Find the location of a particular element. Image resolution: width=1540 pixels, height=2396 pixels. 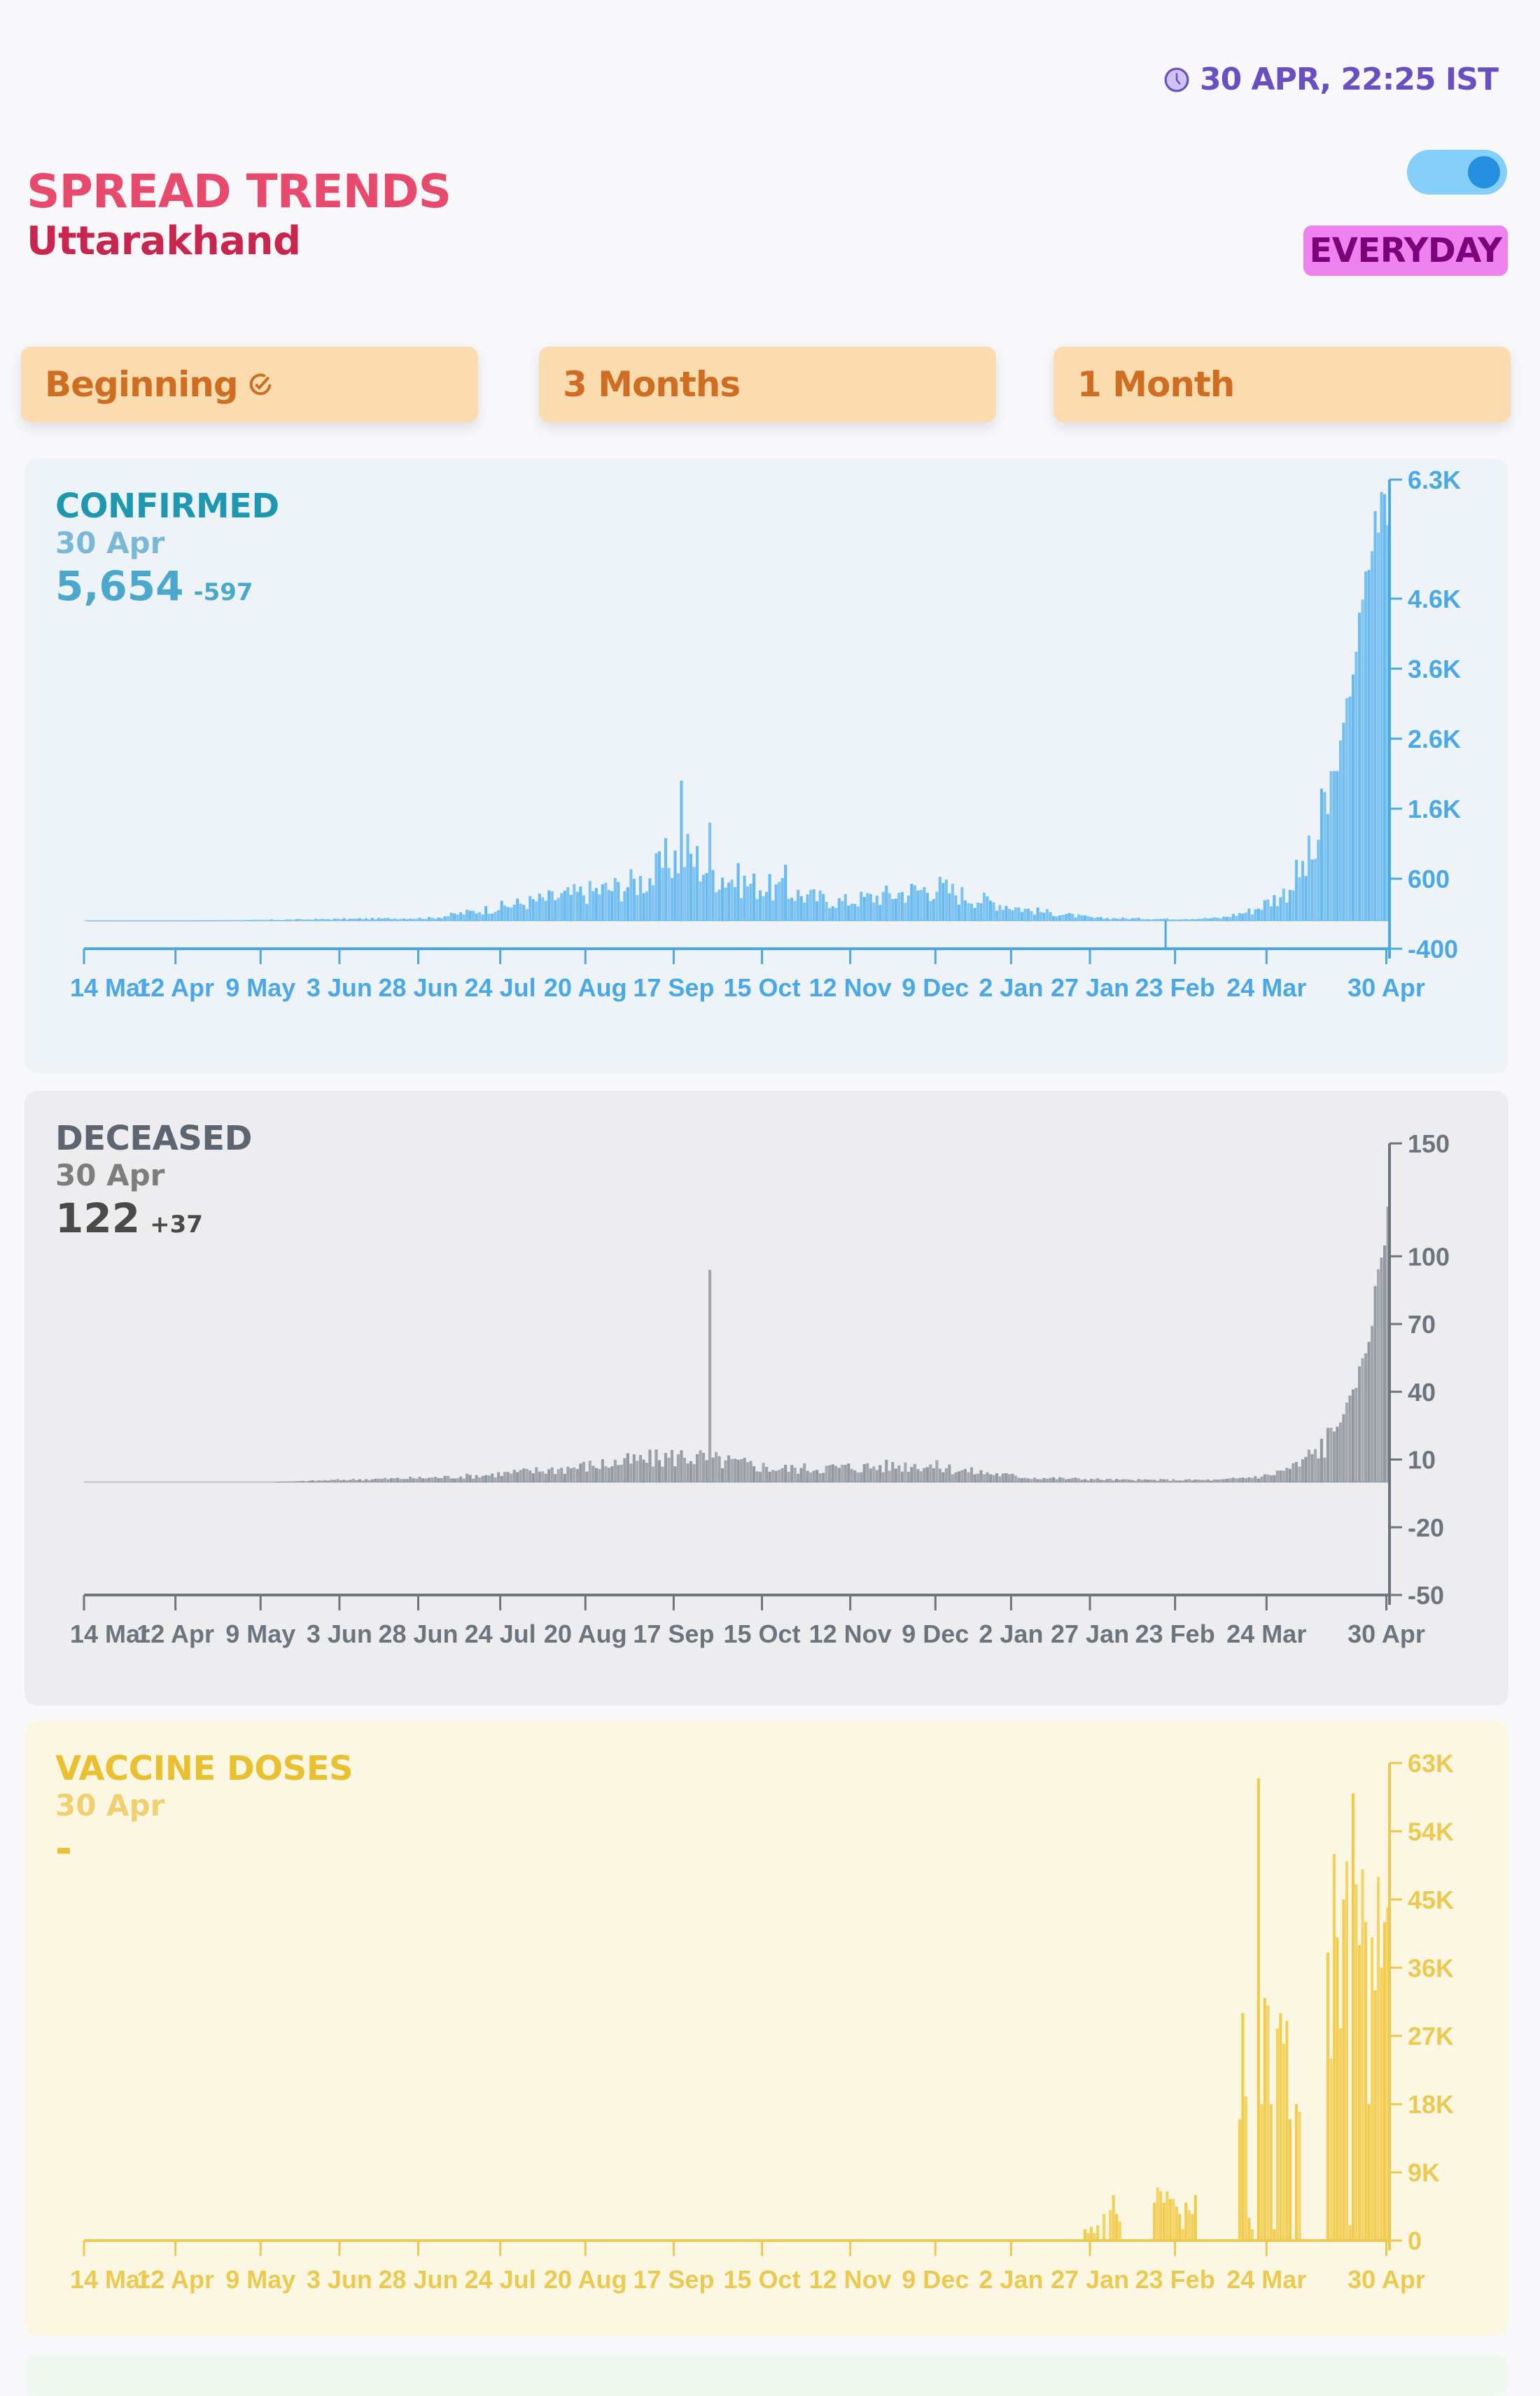

x-tick-label: 27 Jan is located at coordinates (1090, 2279).